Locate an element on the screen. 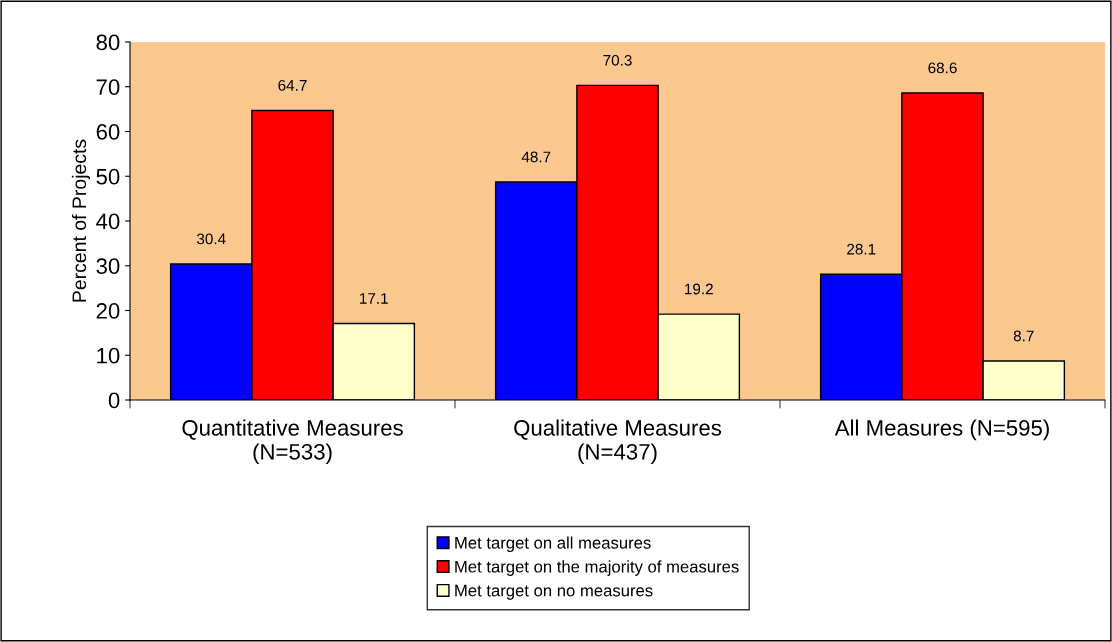  data-label: 68.6 is located at coordinates (942, 68).